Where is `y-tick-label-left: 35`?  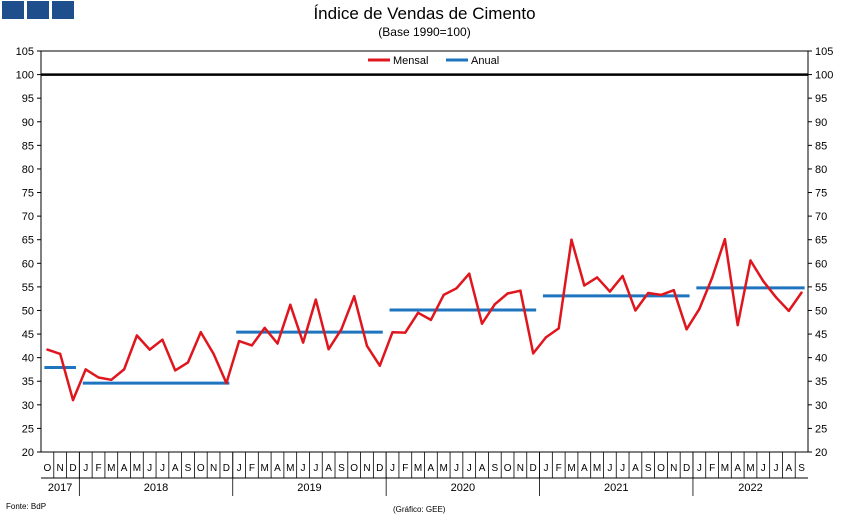
y-tick-label-left: 35 is located at coordinates (28, 382).